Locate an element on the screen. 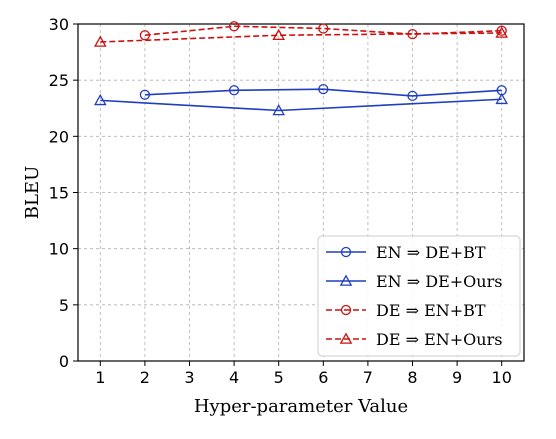 The image size is (556, 439). legend-label: EN ⇒ DE+BT is located at coordinates (431, 252).